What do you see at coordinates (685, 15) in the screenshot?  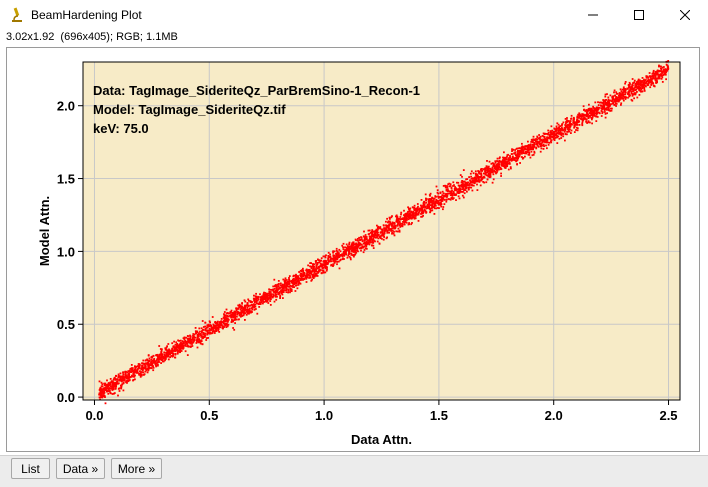 I see `close-button` at bounding box center [685, 15].